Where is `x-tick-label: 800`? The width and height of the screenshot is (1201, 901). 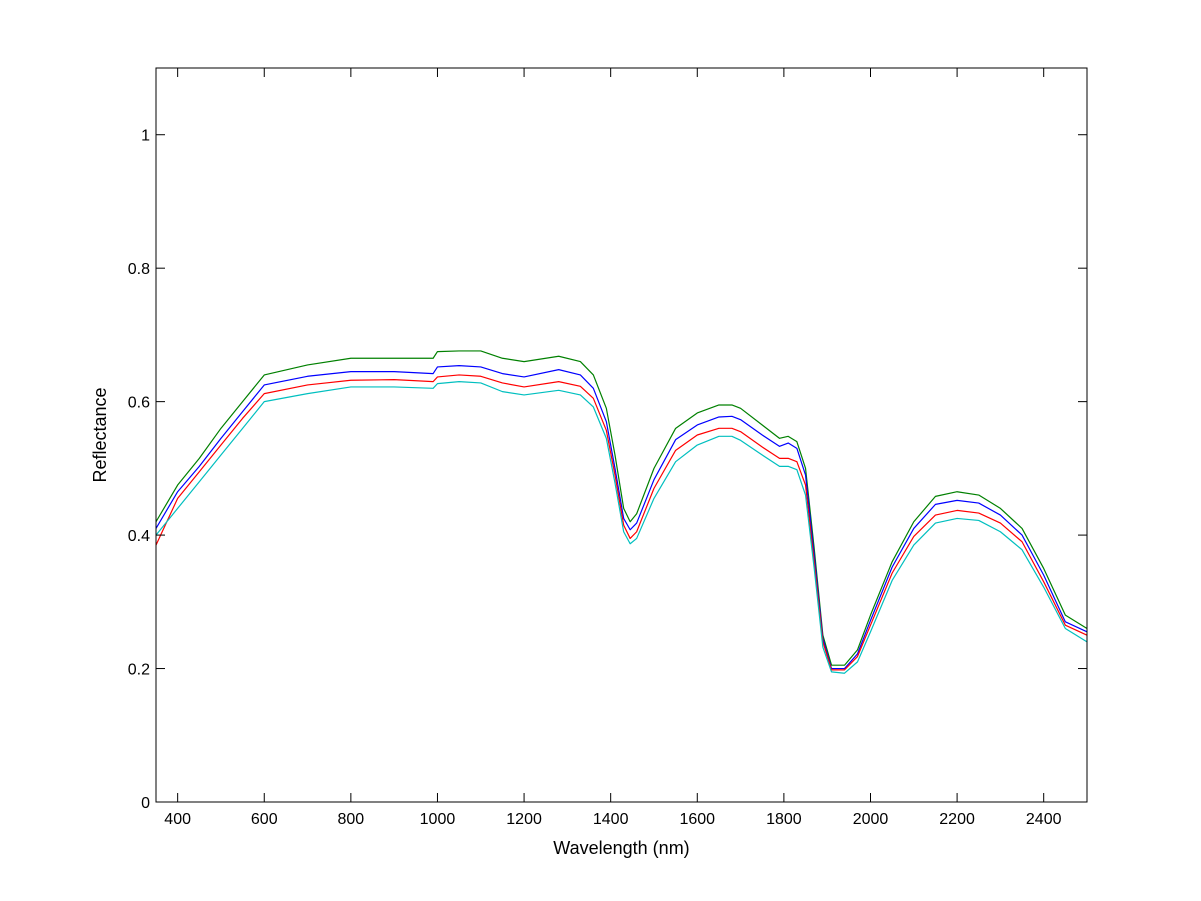 x-tick-label: 800 is located at coordinates (351, 819).